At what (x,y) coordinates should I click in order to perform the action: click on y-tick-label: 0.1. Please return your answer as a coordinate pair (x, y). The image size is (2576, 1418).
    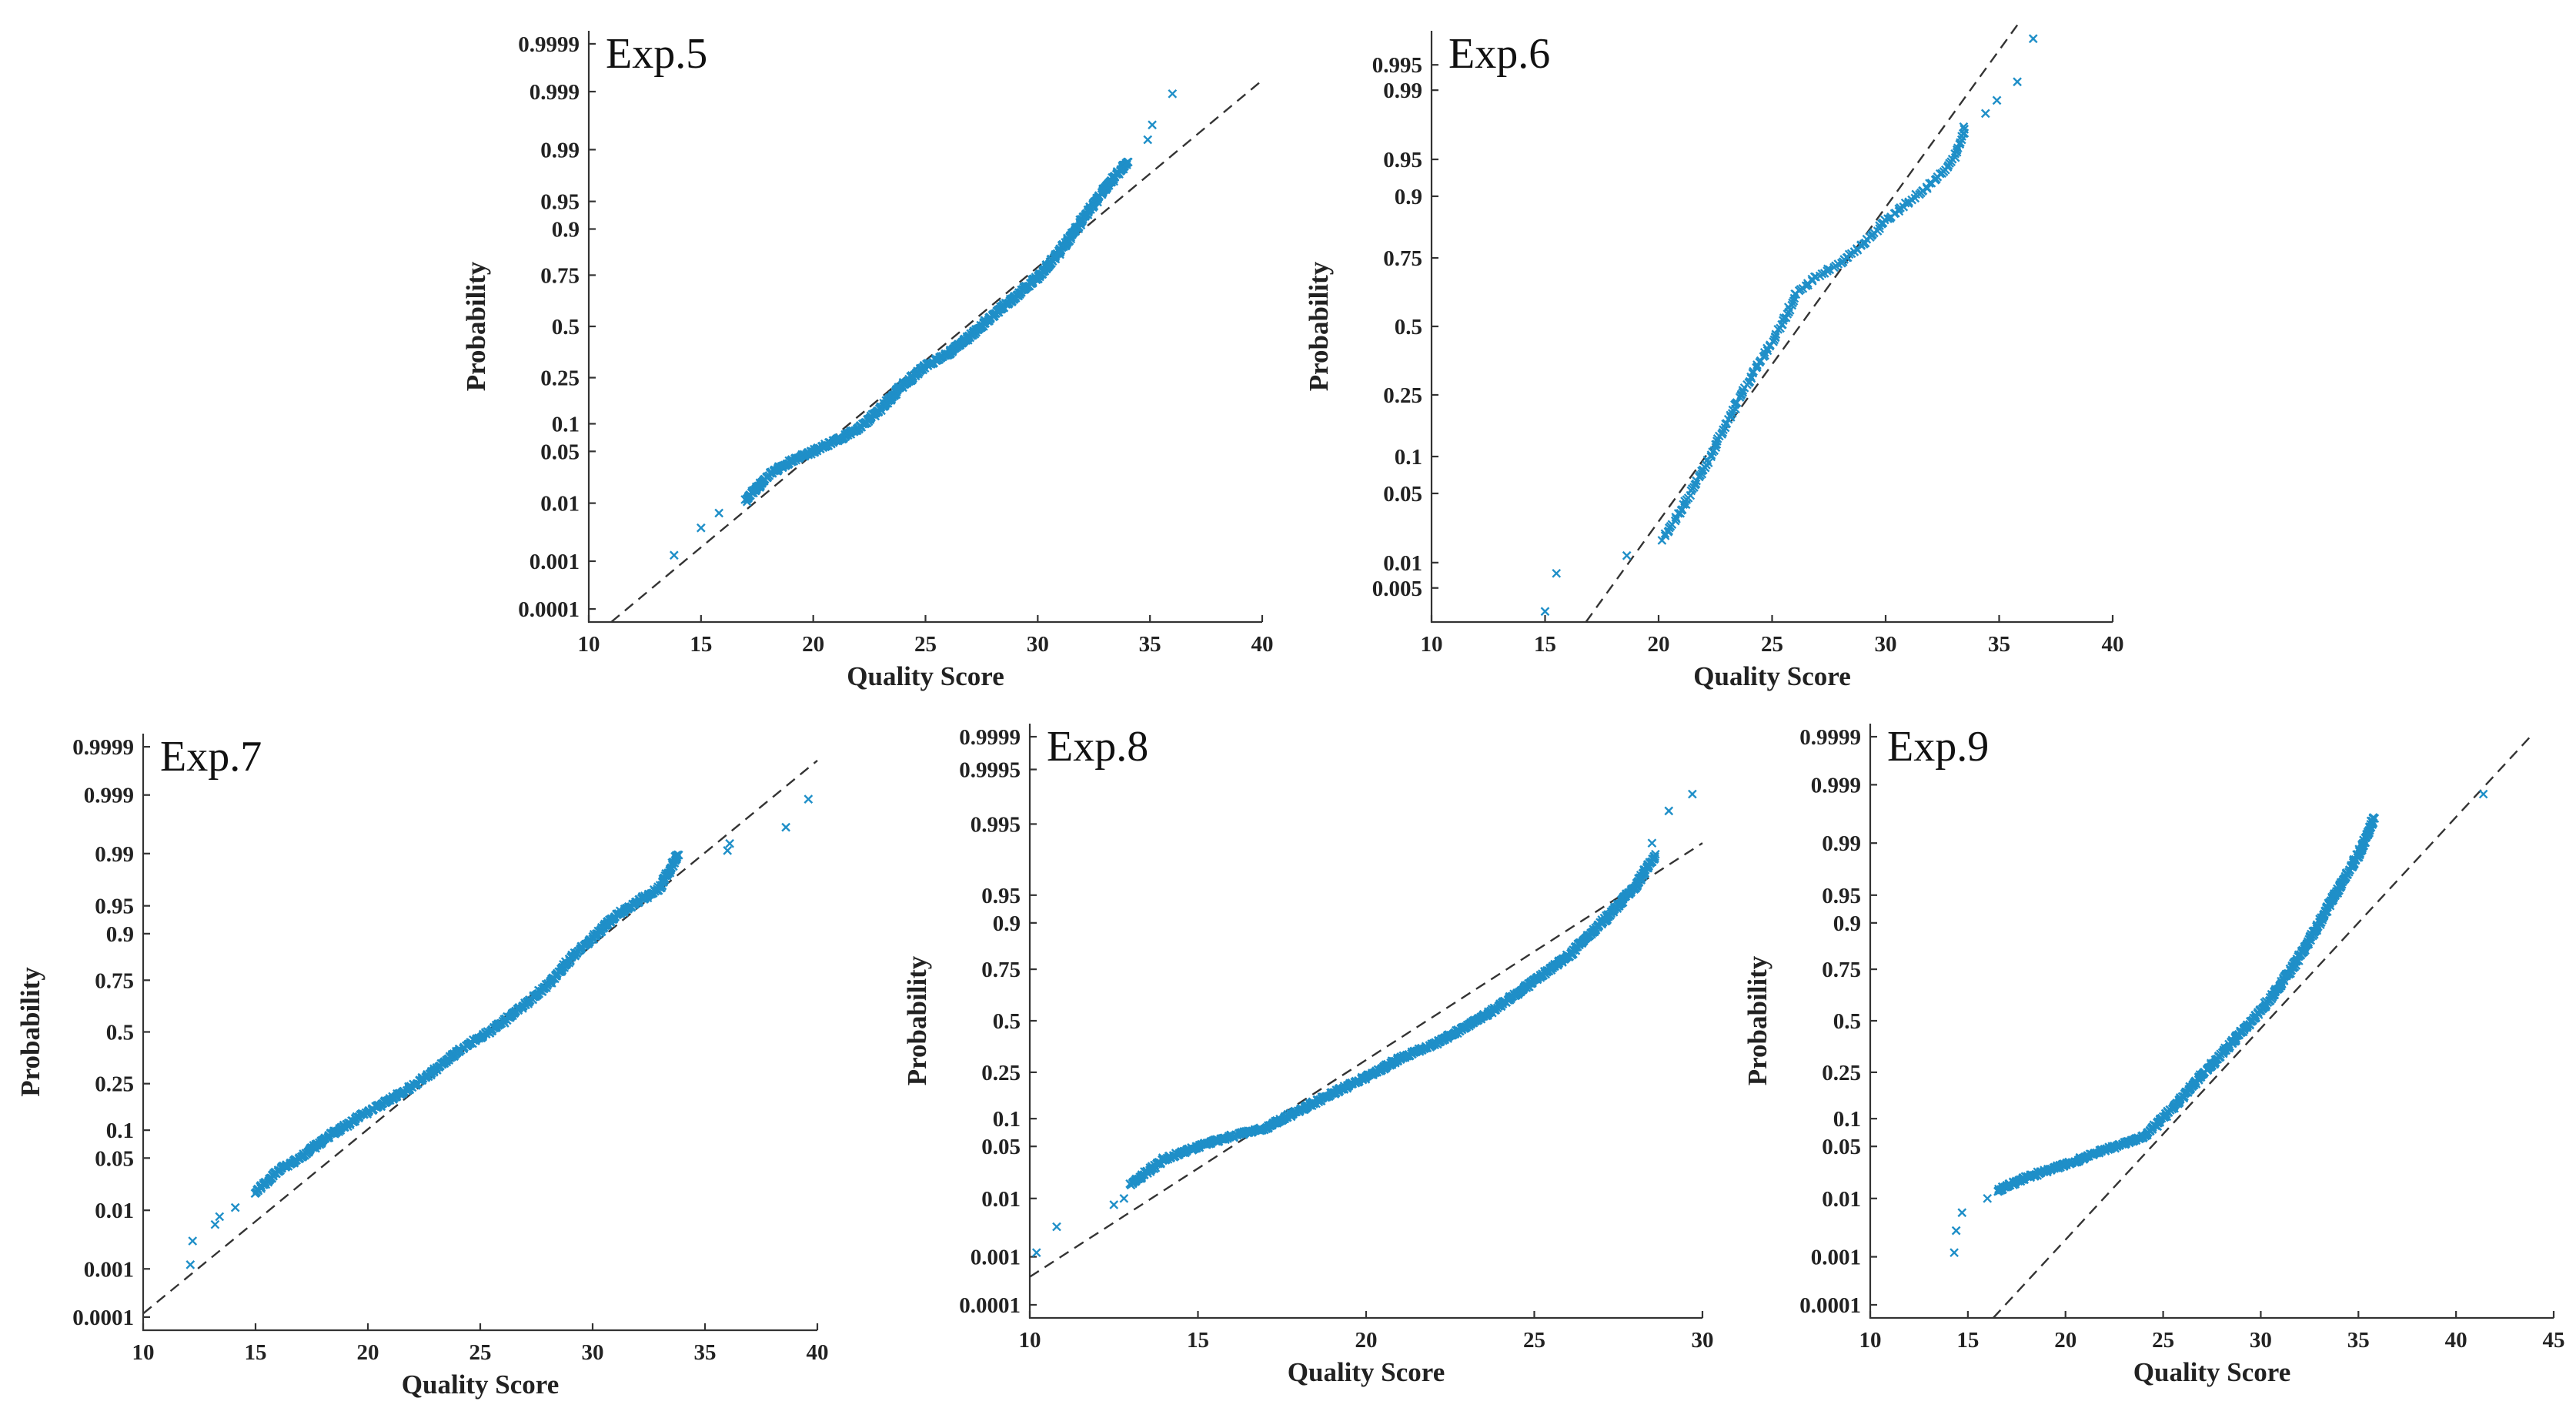
    Looking at the image, I should click on (1007, 1119).